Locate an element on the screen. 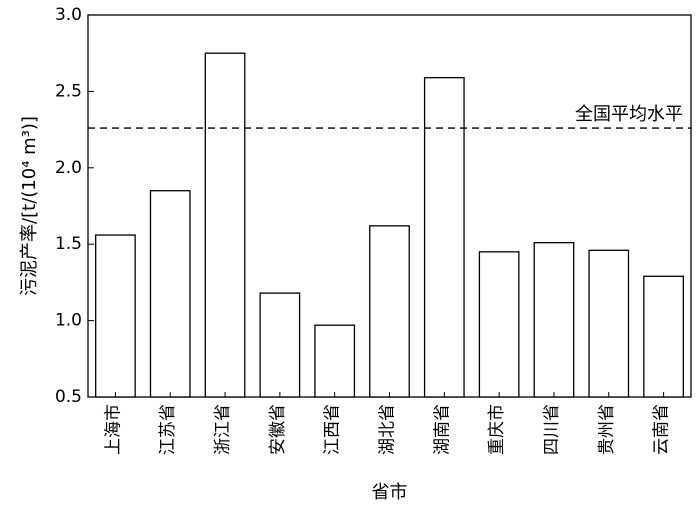 This screenshot has height=505, width=700. x-tick-label: 浙江省 is located at coordinates (223, 429).